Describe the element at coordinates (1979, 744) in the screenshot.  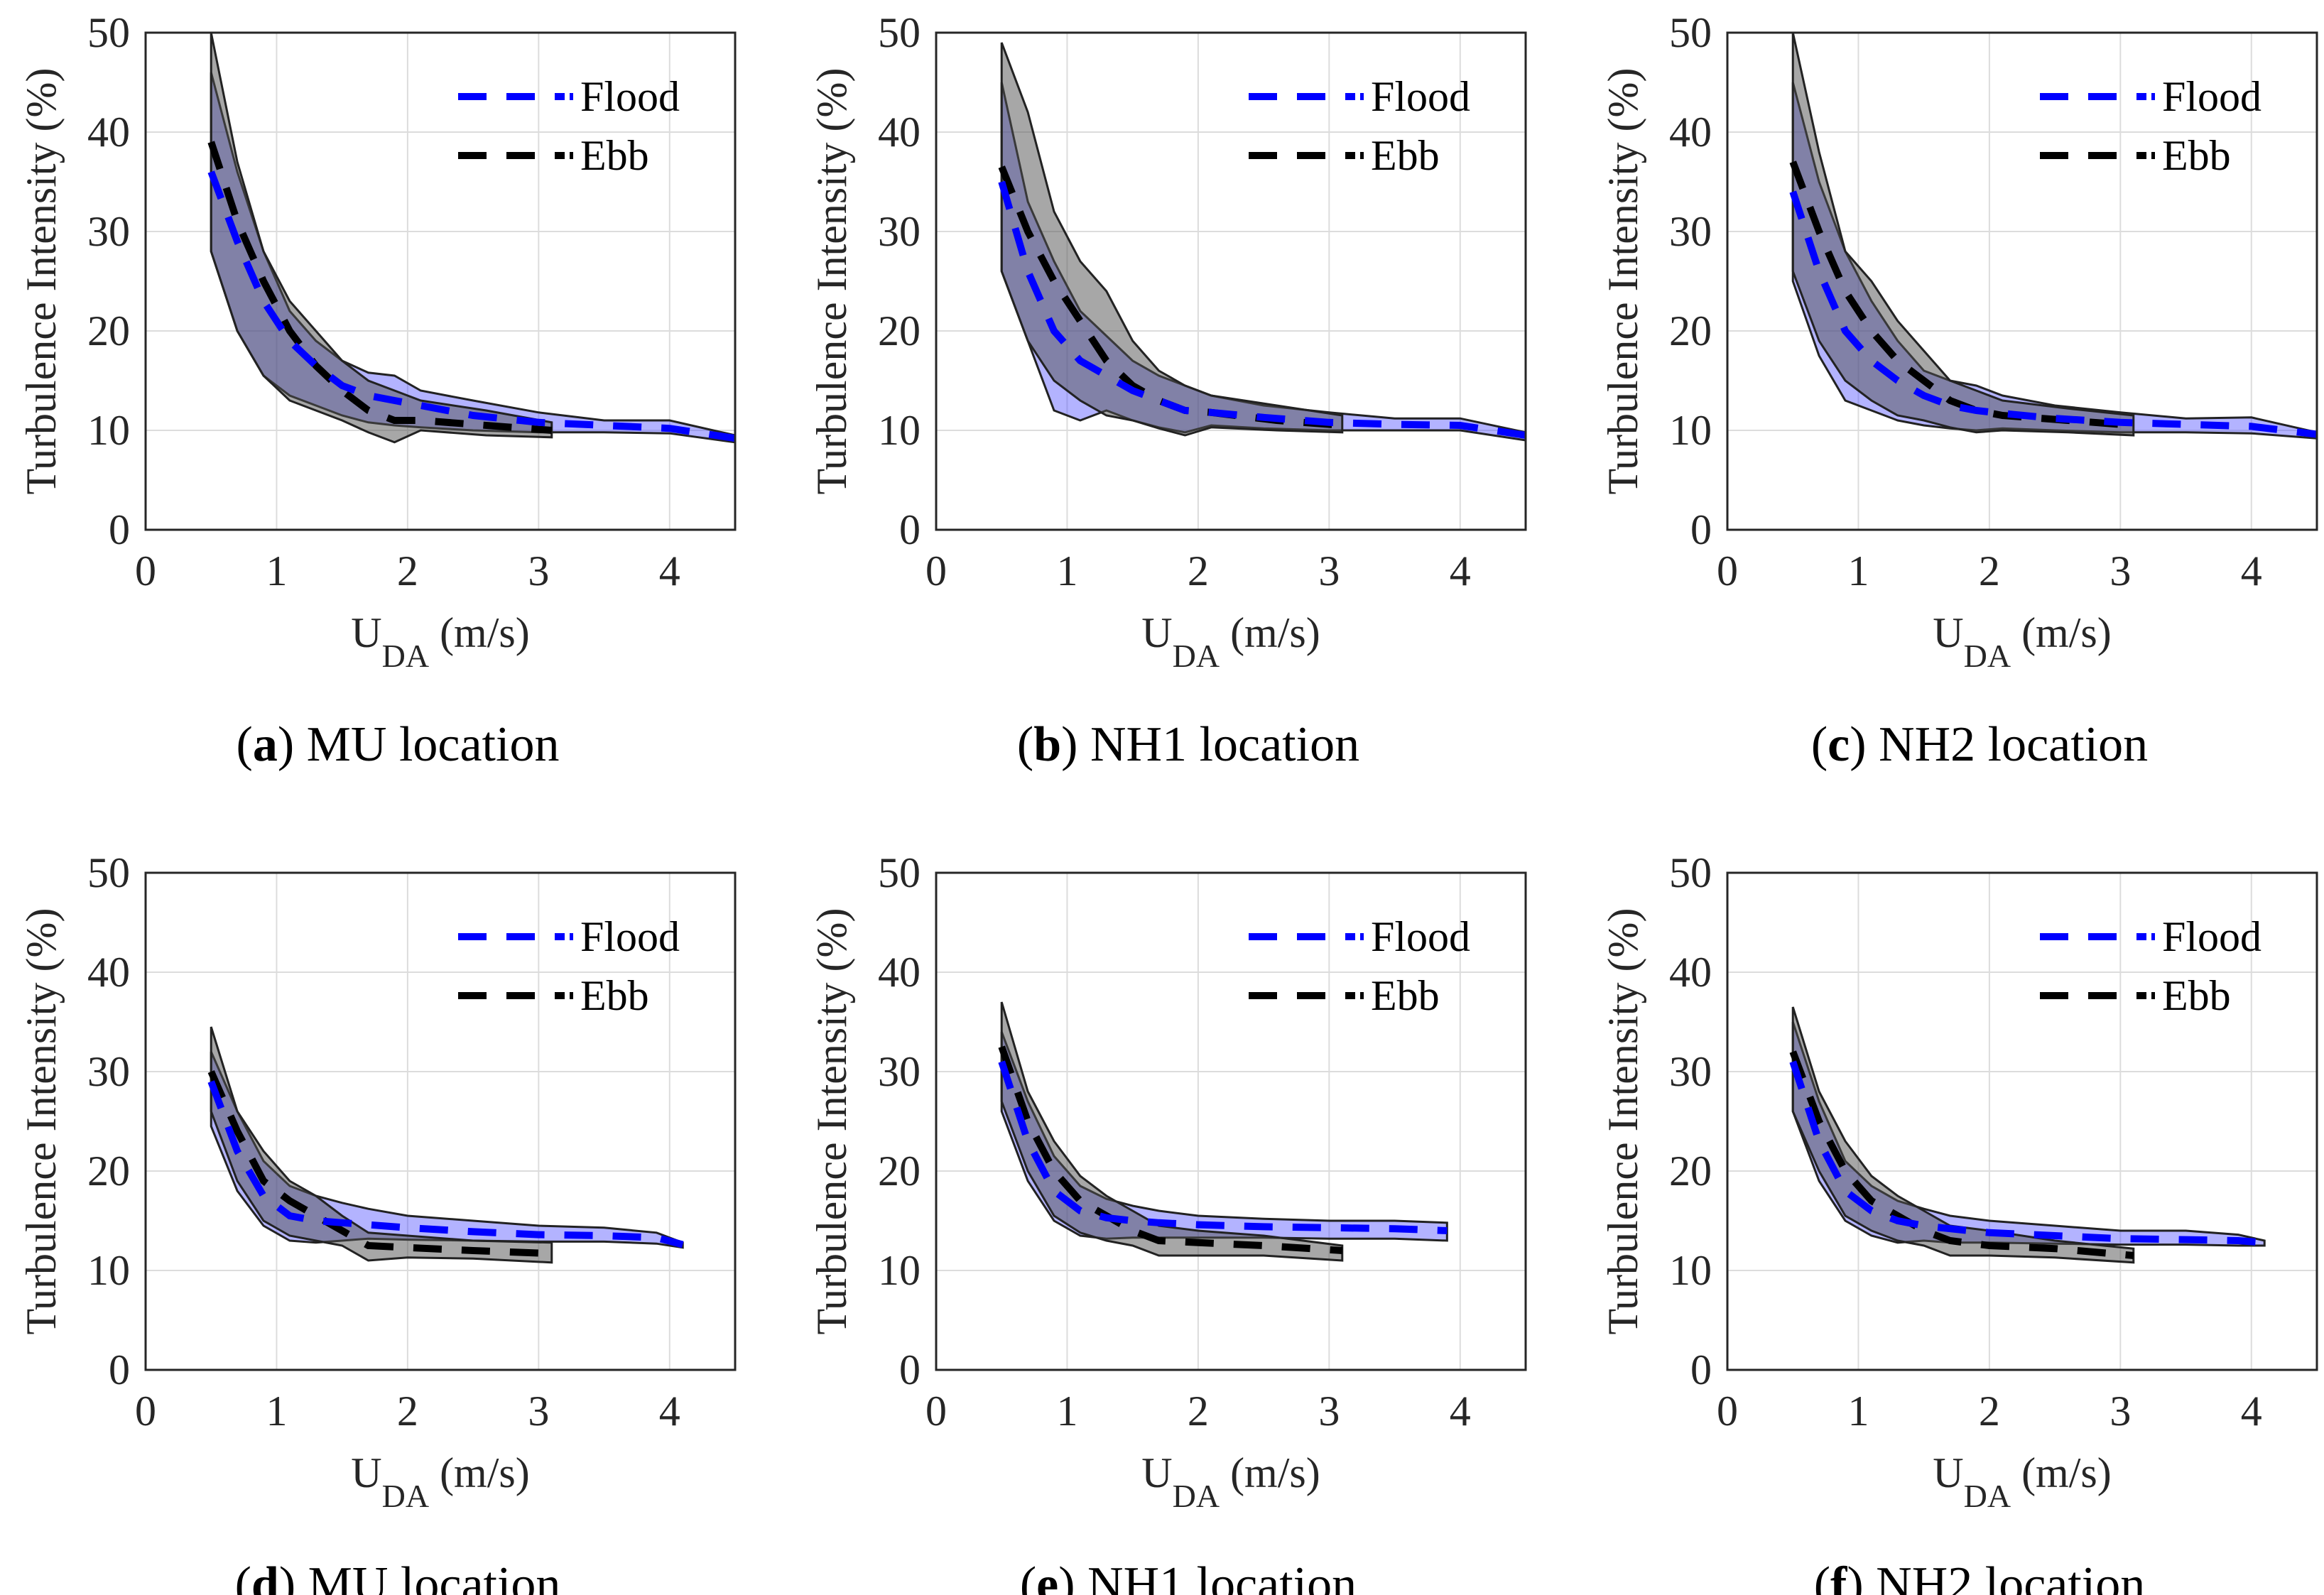
I see `panel-caption: (c) NH2 location` at that location.